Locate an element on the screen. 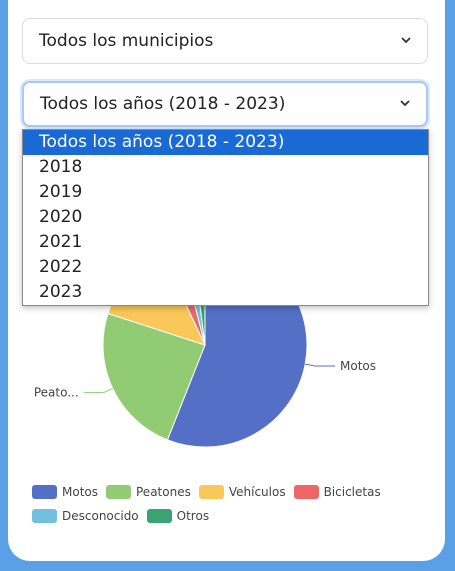 The height and width of the screenshot is (571, 455). legend-label: Vehículos is located at coordinates (257, 492).